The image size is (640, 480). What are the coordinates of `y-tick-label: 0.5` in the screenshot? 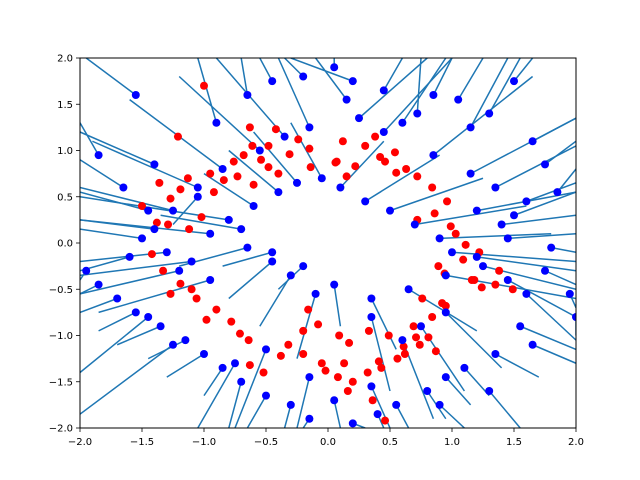 It's located at (65, 197).